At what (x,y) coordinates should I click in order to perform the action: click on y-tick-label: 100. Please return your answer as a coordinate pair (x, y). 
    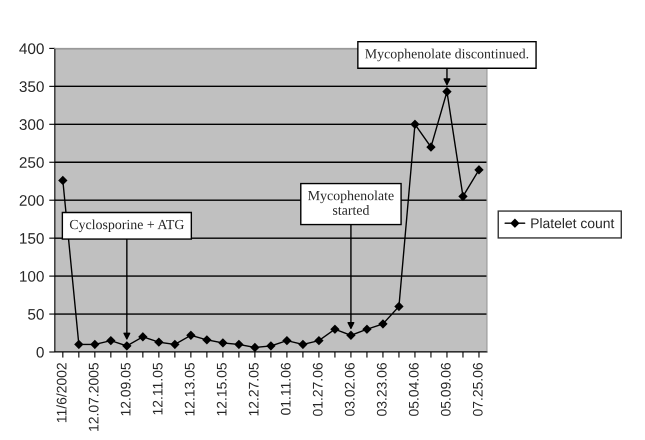
    Looking at the image, I should click on (32, 276).